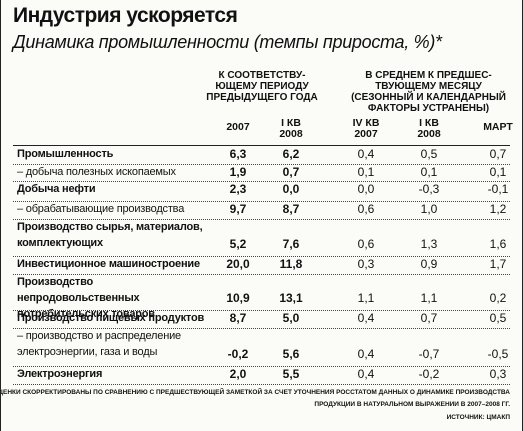 The width and height of the screenshot is (523, 431). What do you see at coordinates (428, 75) in the screenshot?
I see `group-header: В СРЕДНЕМ К ПРЕДШЕС-` at bounding box center [428, 75].